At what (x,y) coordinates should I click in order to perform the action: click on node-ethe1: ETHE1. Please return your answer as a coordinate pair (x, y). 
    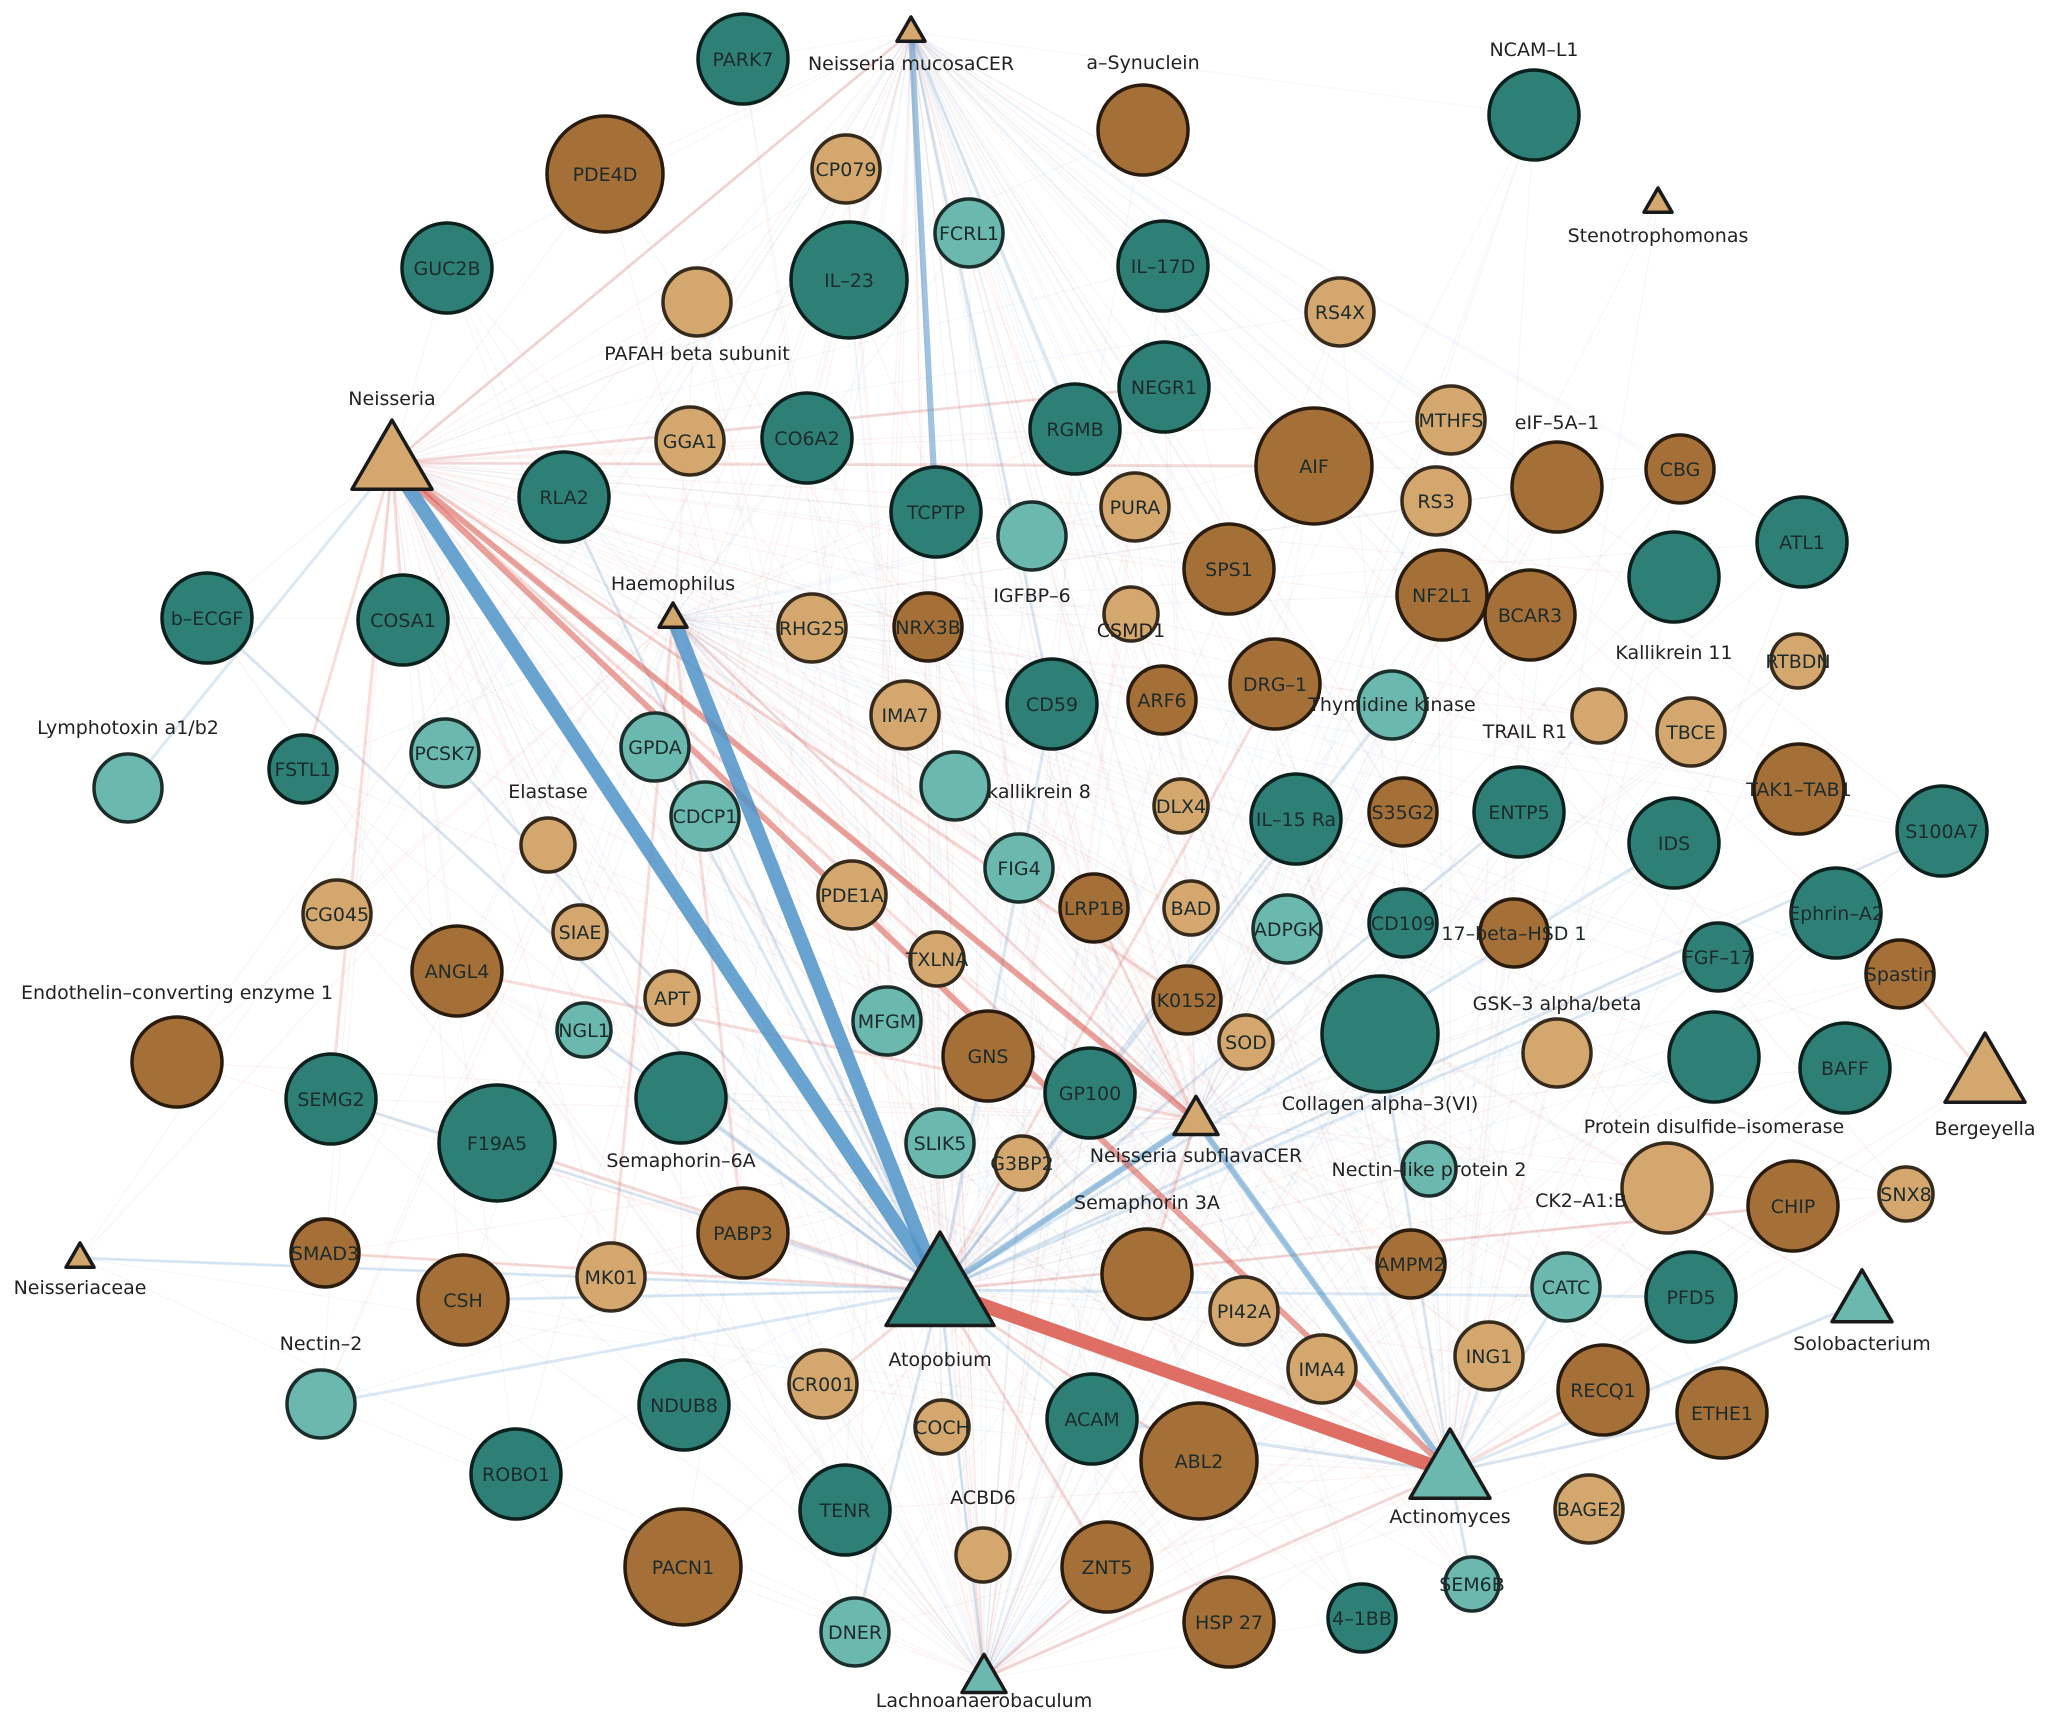
    Looking at the image, I should click on (1722, 1413).